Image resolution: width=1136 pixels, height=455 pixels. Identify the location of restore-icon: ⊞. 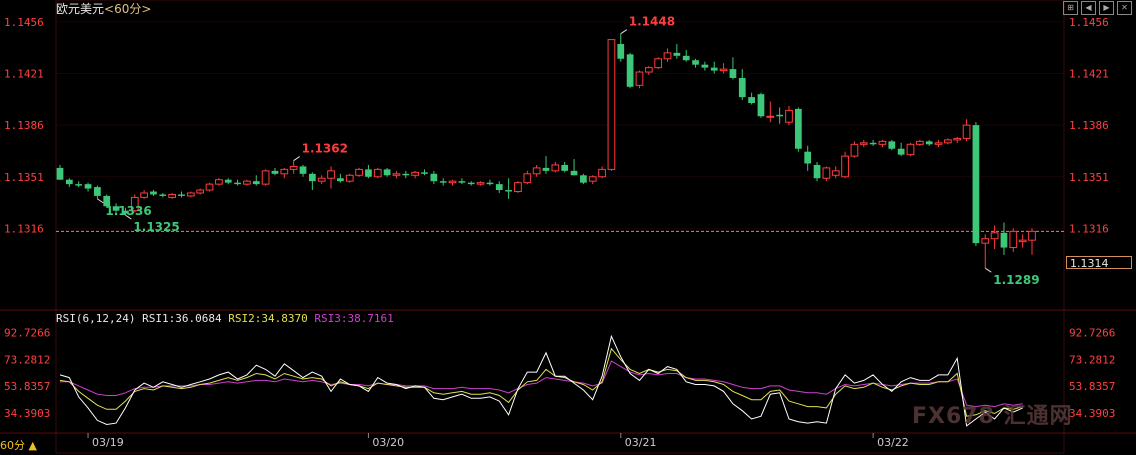
(1070, 8).